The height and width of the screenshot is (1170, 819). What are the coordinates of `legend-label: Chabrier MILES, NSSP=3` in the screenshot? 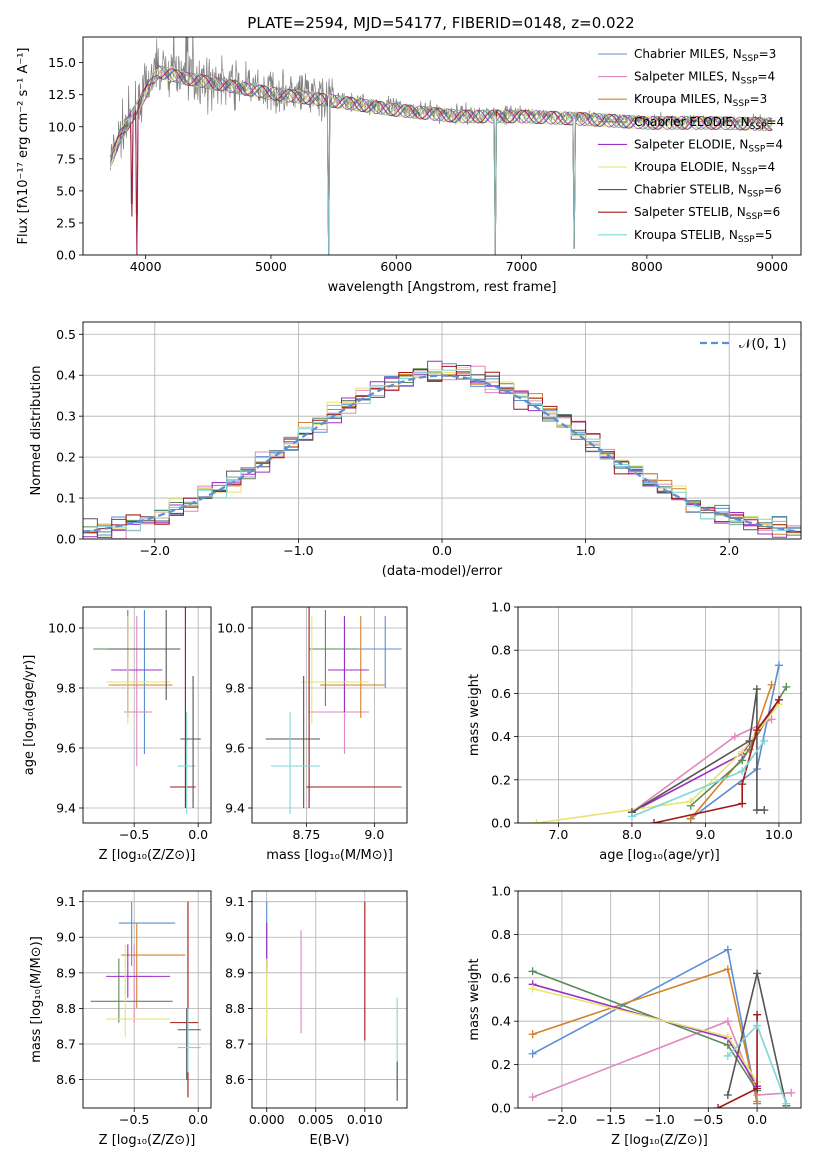 It's located at (705, 55).